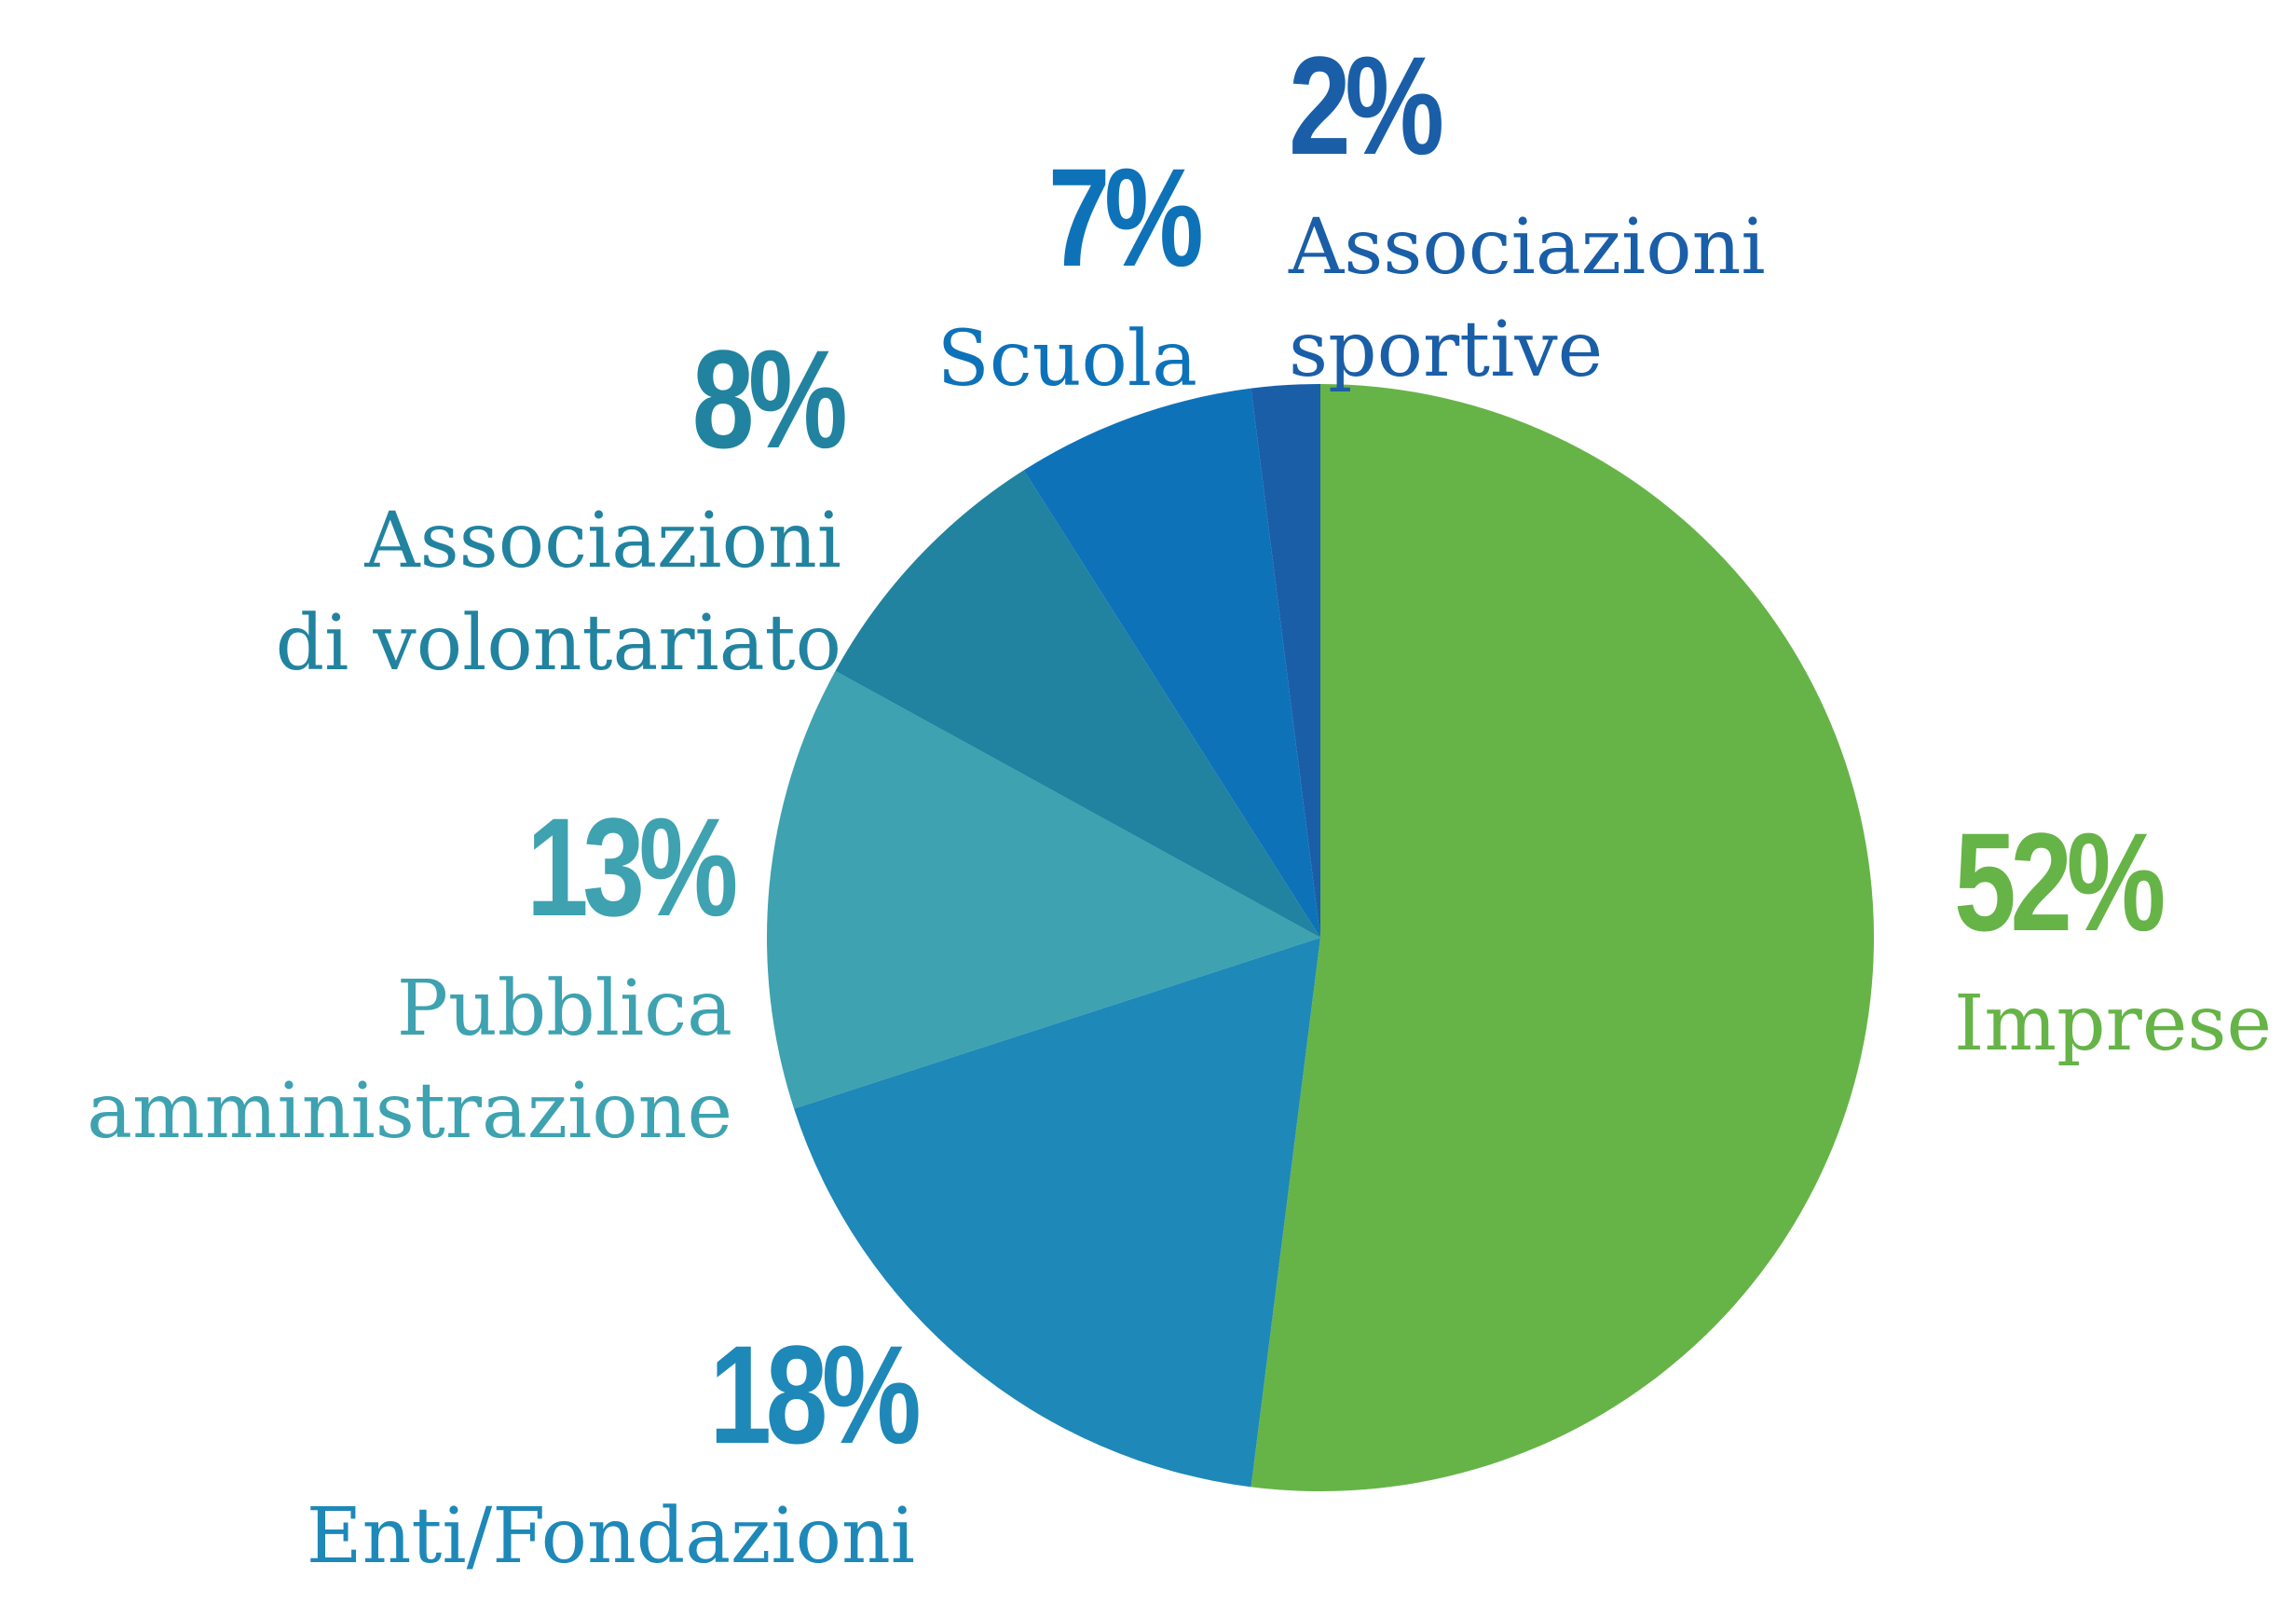  Describe the element at coordinates (1066, 359) in the screenshot. I see `category-label: Scuola` at that location.